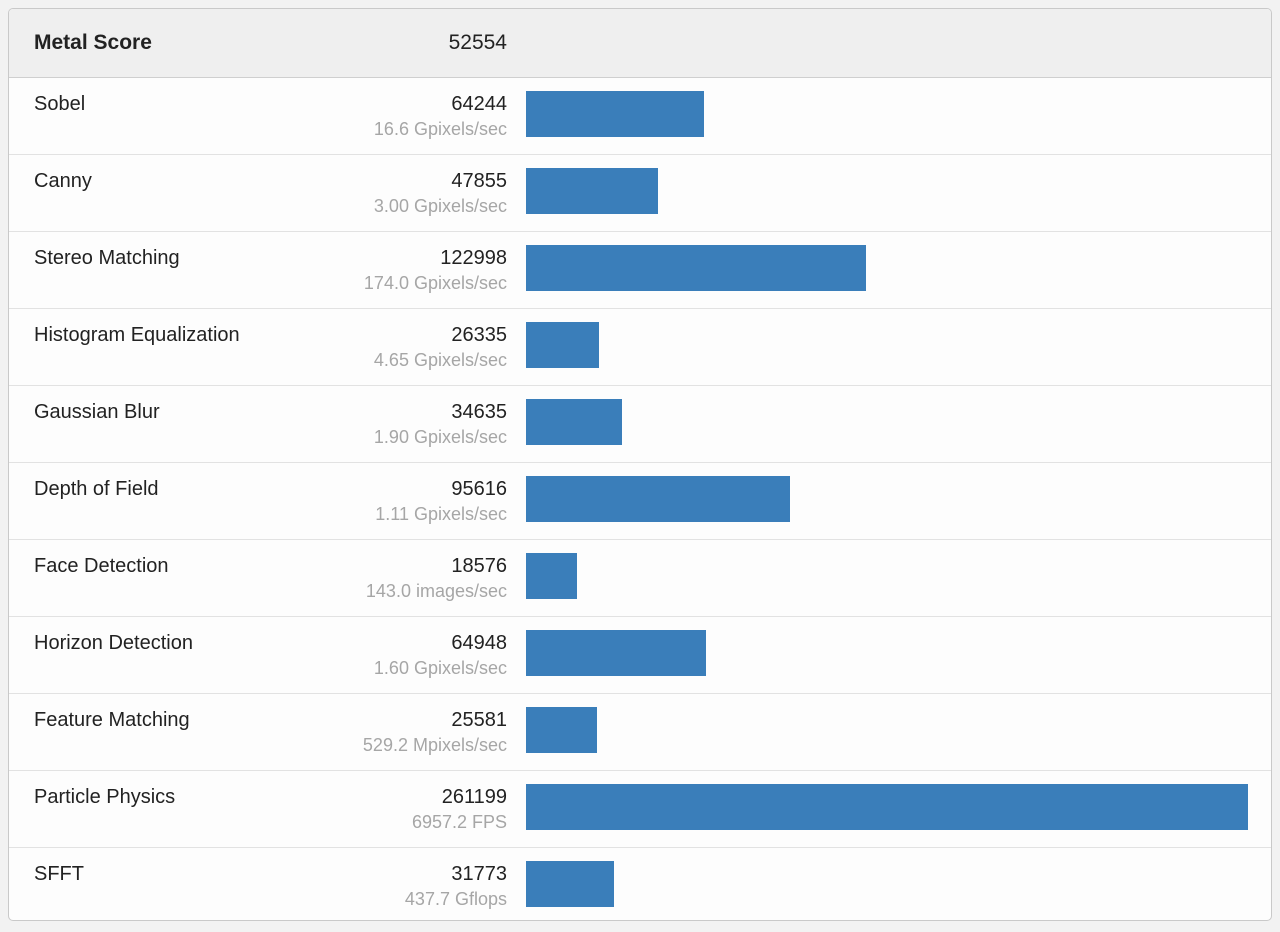 This screenshot has width=1280, height=932. I want to click on benchmark-score: 26335, so click(479, 335).